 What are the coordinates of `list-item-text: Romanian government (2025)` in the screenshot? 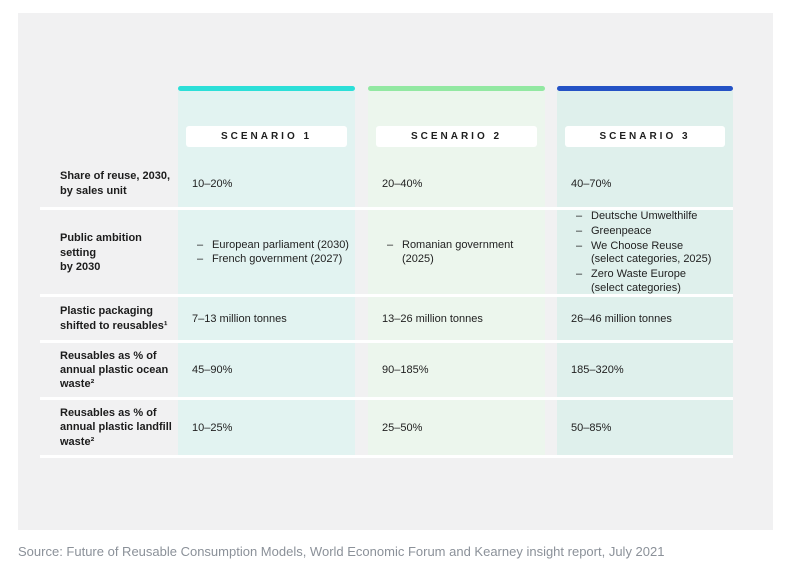 It's located at (458, 252).